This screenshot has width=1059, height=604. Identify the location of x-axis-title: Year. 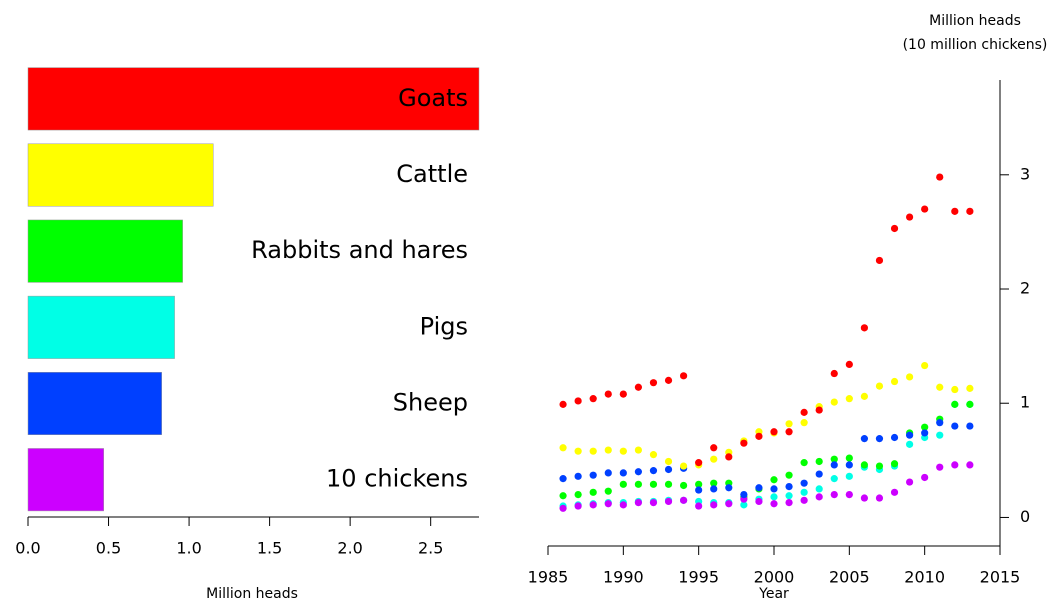
(773, 594).